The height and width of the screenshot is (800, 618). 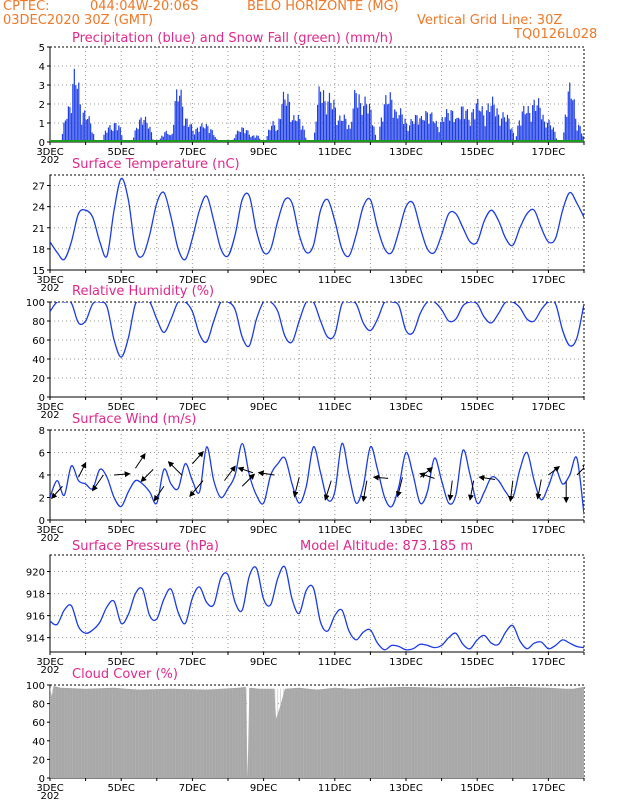 What do you see at coordinates (49, 288) in the screenshot?
I see `year-label: 202` at bounding box center [49, 288].